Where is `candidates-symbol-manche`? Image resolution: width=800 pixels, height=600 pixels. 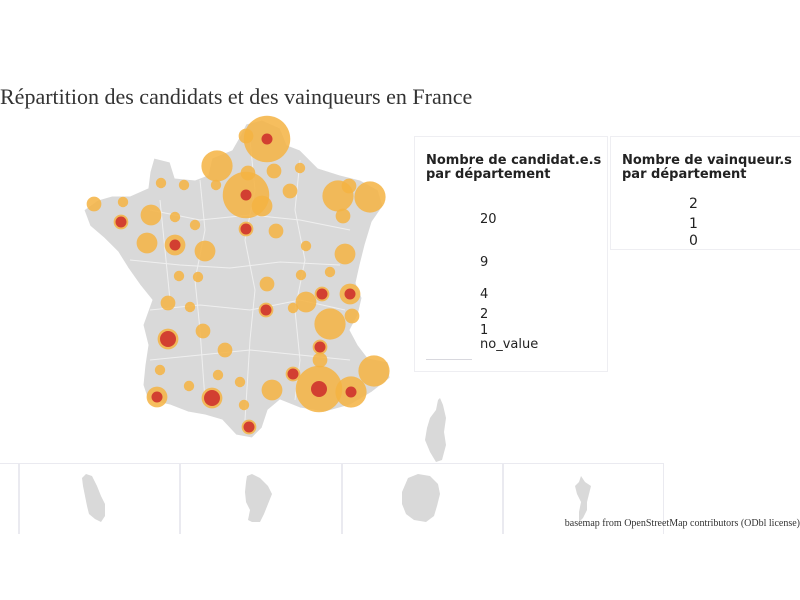
candidates-symbol-manche is located at coordinates (184, 185).